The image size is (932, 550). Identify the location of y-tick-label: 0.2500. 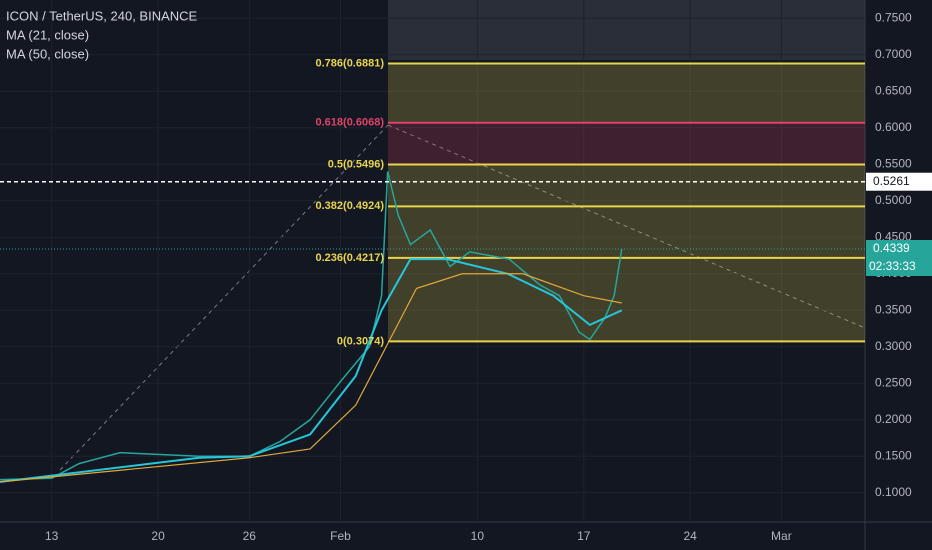
(893, 382).